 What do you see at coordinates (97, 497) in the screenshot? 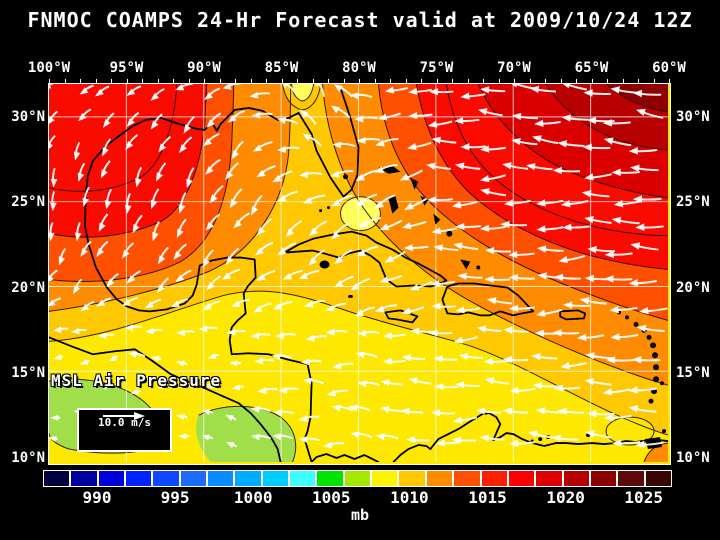
I see `colorbar-tick-label: 990` at bounding box center [97, 497].